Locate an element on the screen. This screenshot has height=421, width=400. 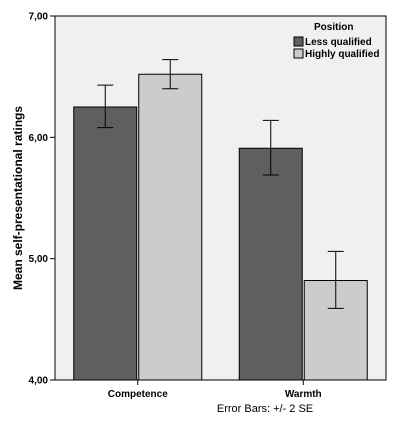
error-bars-footnote: Error Bars: +/- 2 SE is located at coordinates (265, 409).